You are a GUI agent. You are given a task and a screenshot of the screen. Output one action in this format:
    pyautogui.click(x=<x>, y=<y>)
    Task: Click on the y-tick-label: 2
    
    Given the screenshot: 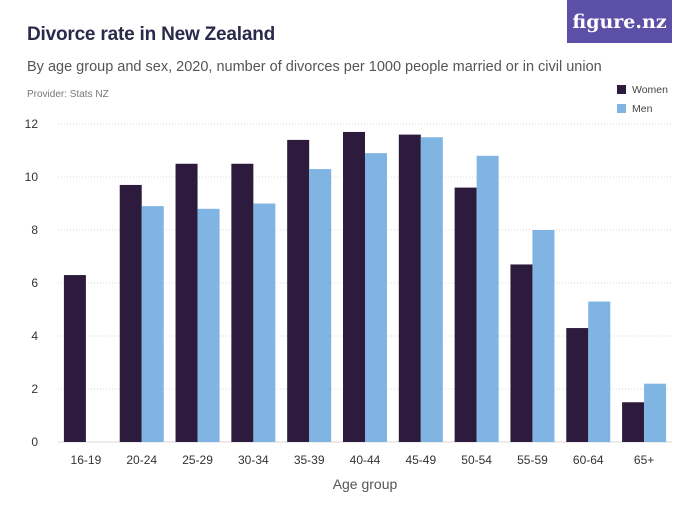 What is the action you would take?
    pyautogui.click(x=34, y=389)
    